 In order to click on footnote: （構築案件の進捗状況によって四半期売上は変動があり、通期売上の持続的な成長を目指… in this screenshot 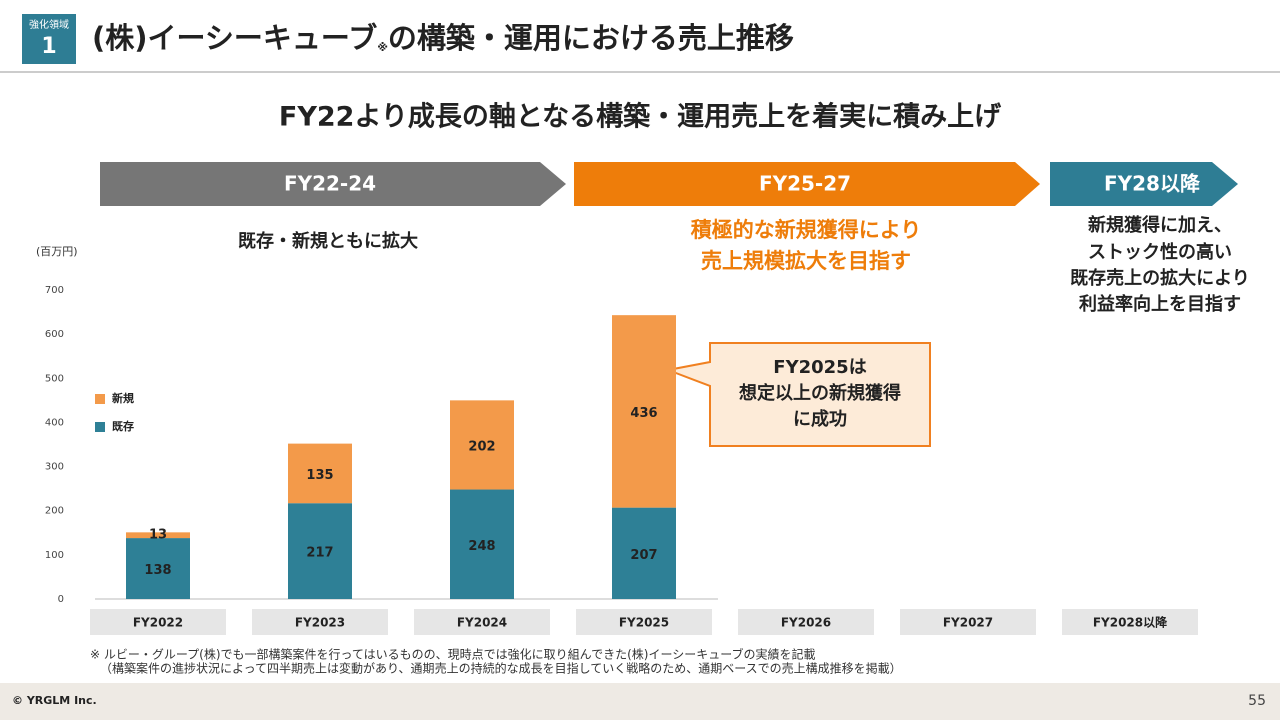, I will do `click(501, 668)`.